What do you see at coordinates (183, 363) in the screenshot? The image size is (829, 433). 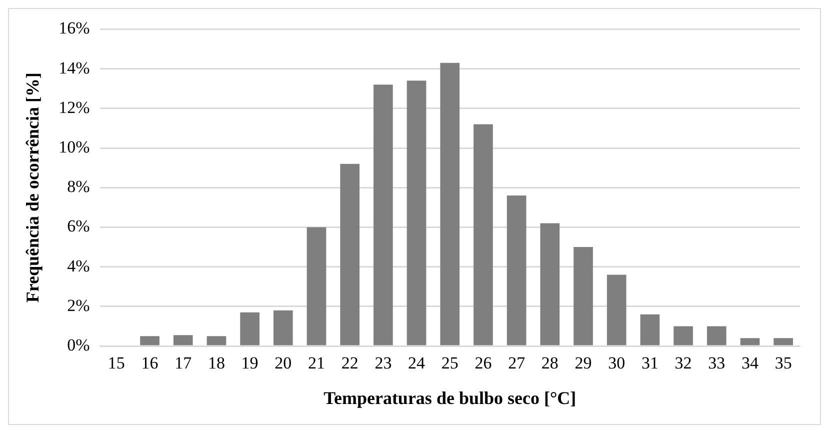 I see `x-tick-label: 17` at bounding box center [183, 363].